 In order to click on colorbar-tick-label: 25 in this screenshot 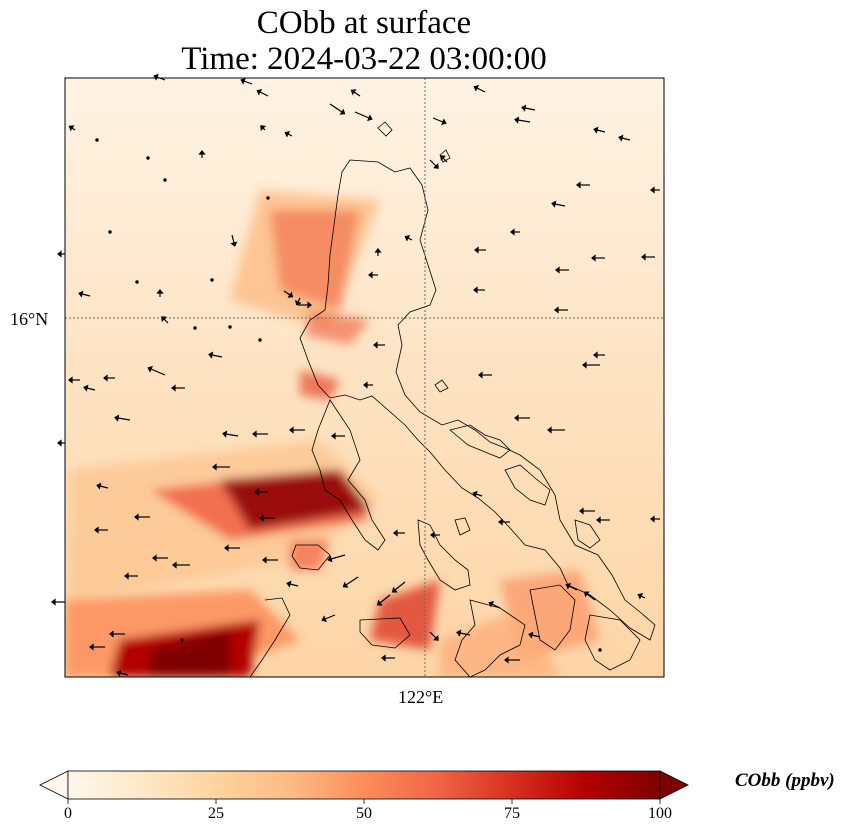, I will do `click(216, 813)`.